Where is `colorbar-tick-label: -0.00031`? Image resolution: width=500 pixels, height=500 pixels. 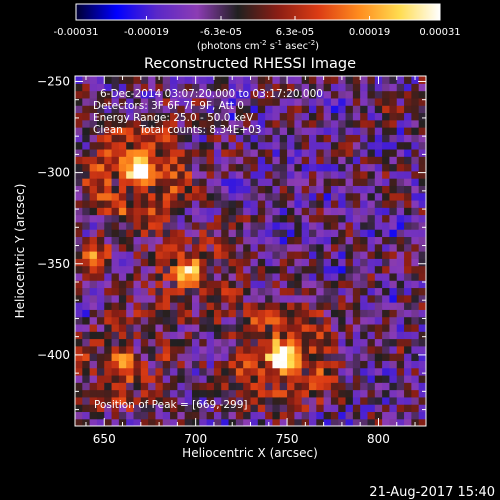
colorbar-tick-label: -0.00031 is located at coordinates (76, 32).